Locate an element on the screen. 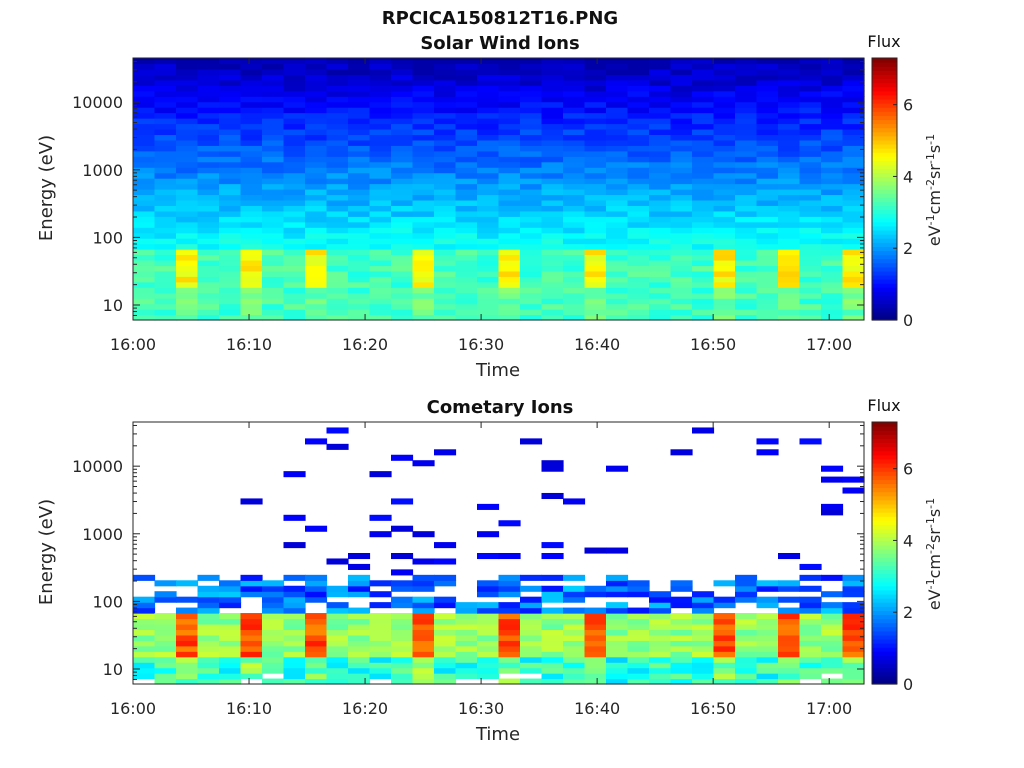  y-tick-label: 10000 is located at coordinates (97, 102).